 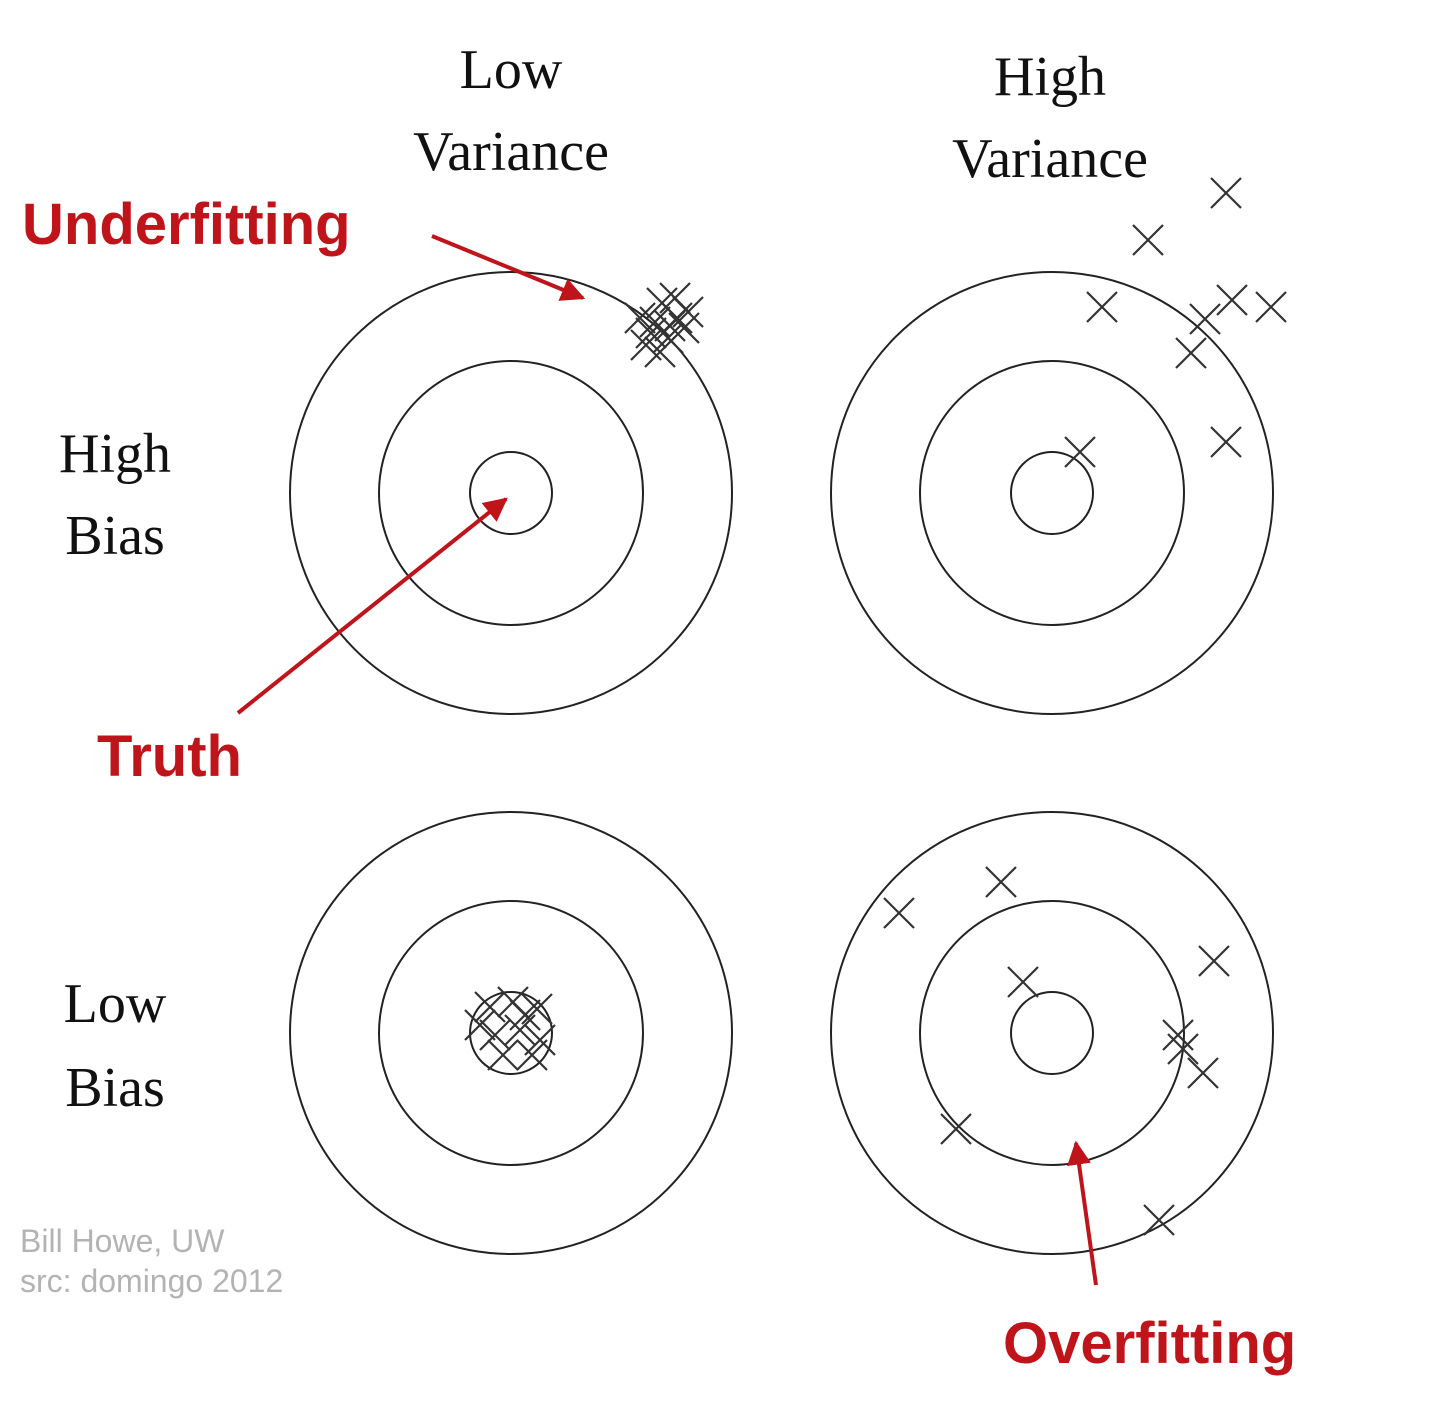 I want to click on column-header-low-variance-line2: Variance, so click(x=511, y=152).